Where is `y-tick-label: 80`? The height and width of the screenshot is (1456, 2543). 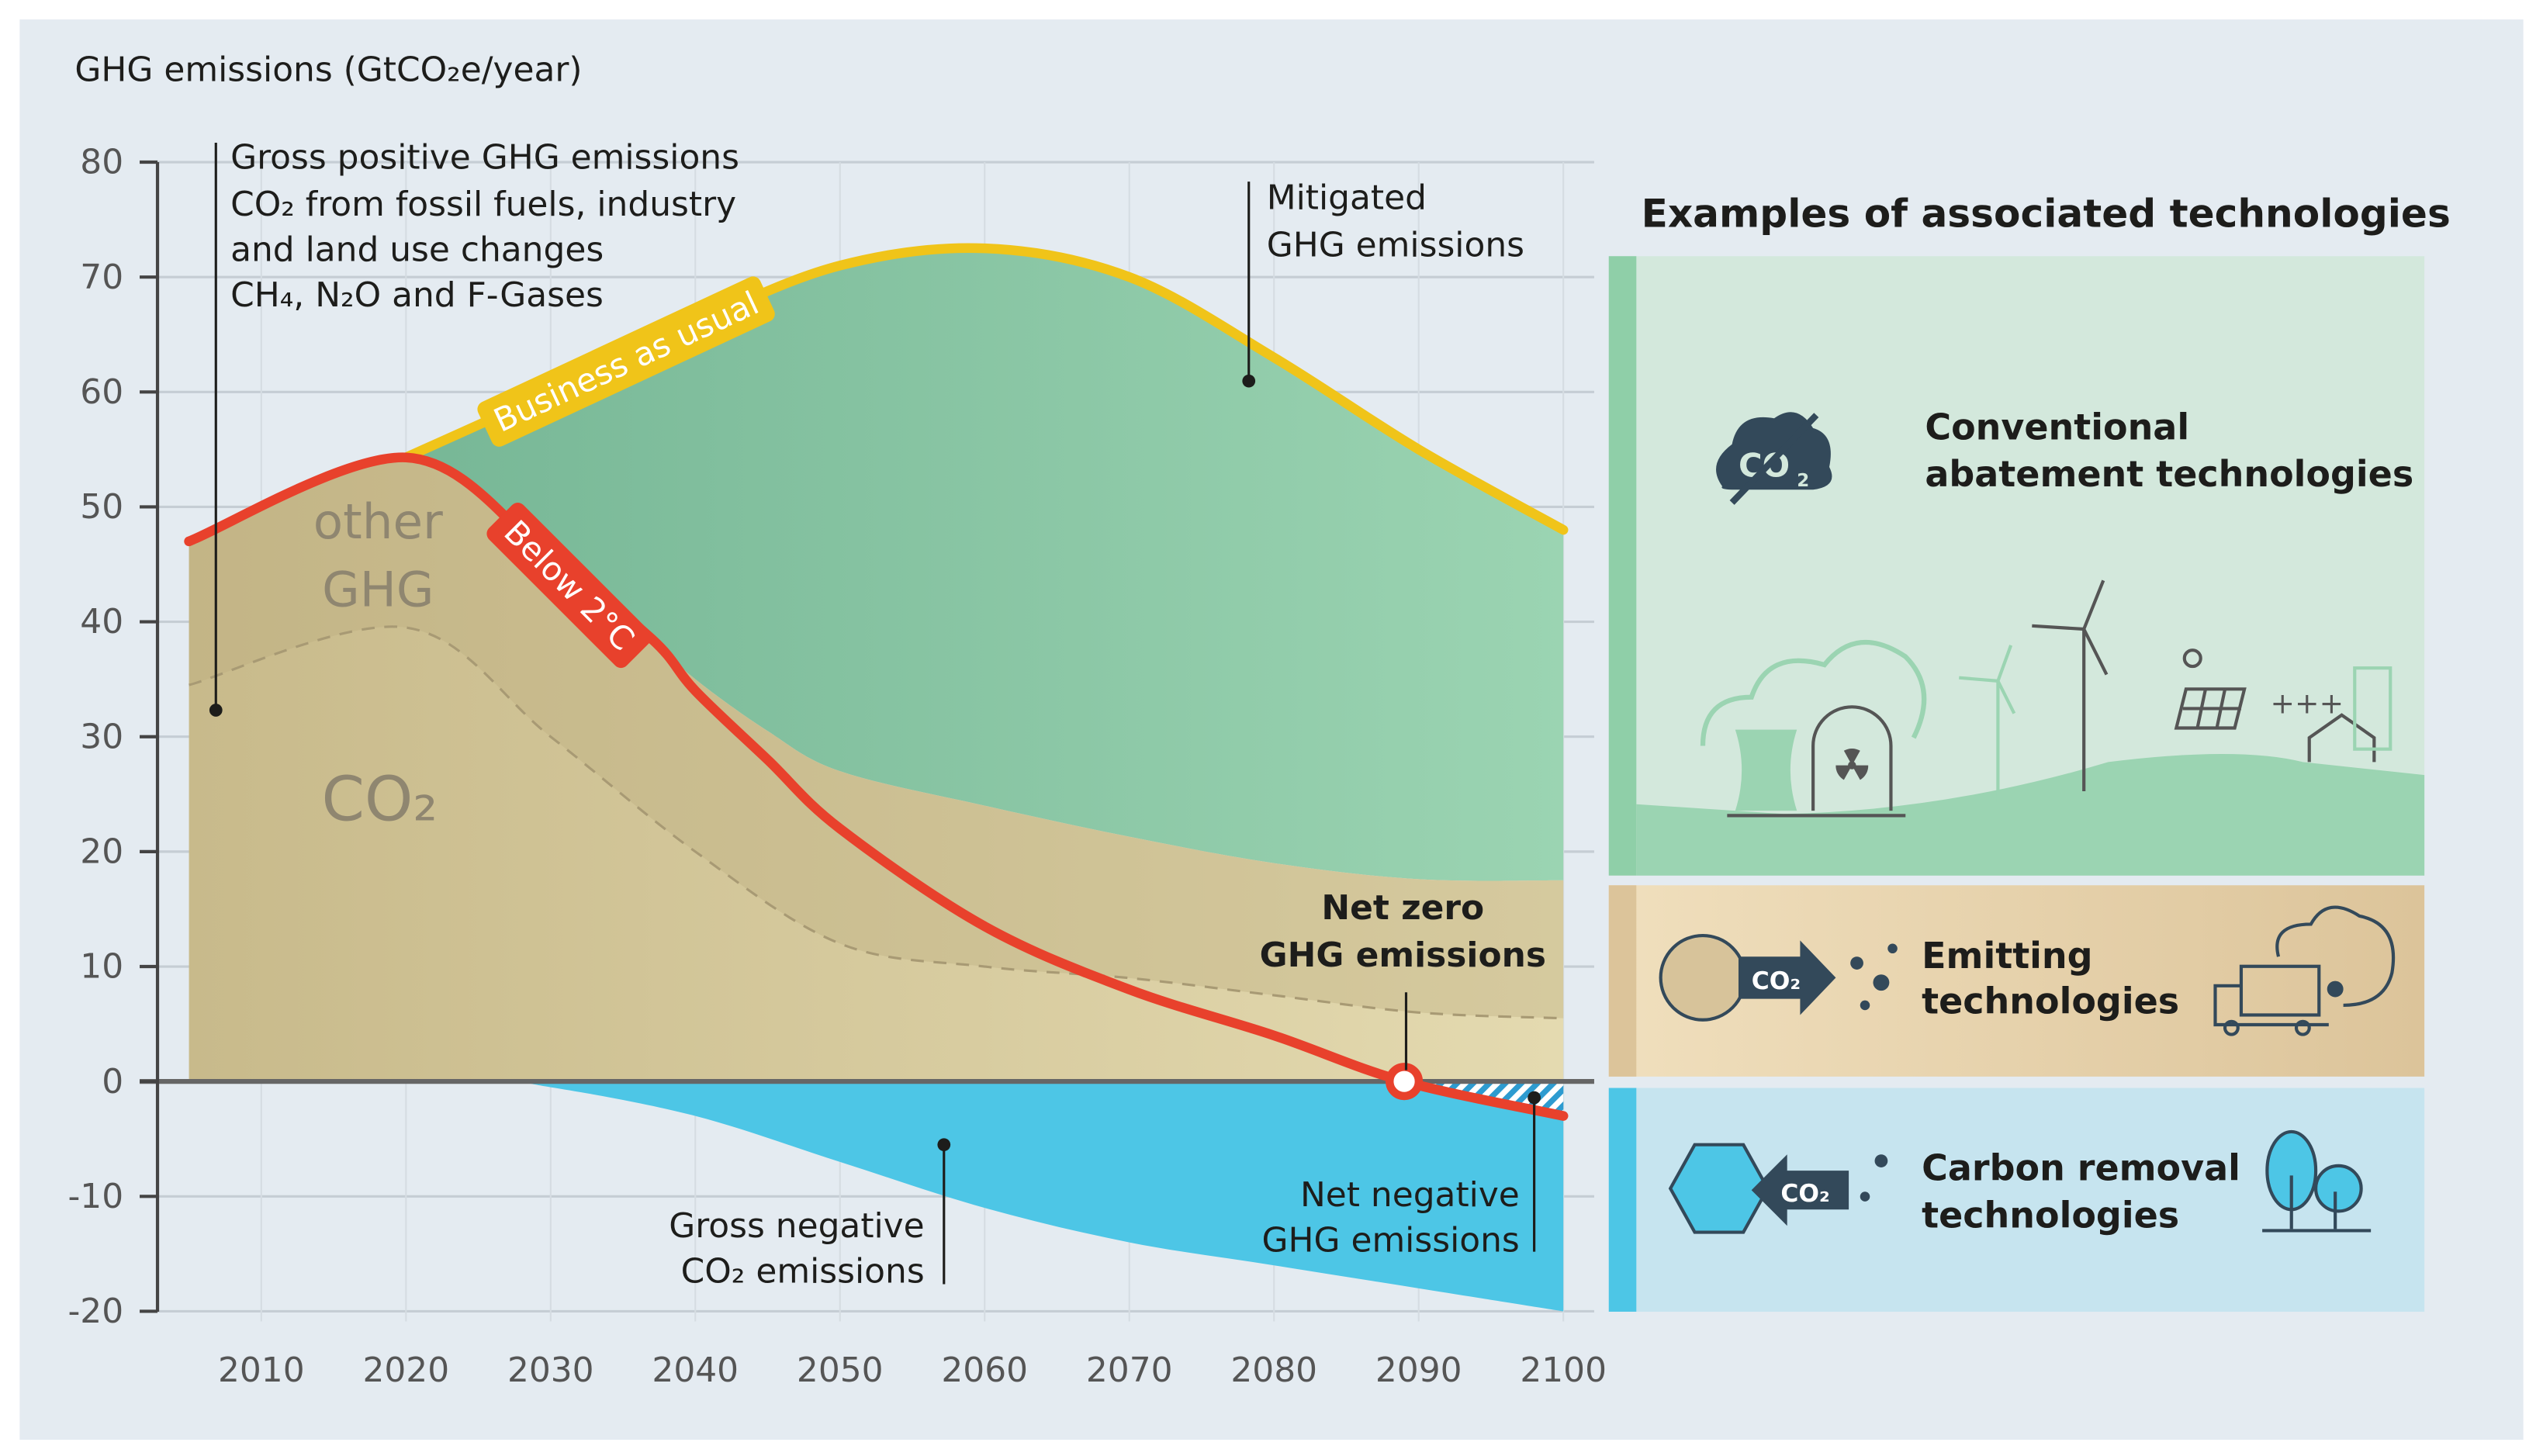
y-tick-label: 80 is located at coordinates (101, 162).